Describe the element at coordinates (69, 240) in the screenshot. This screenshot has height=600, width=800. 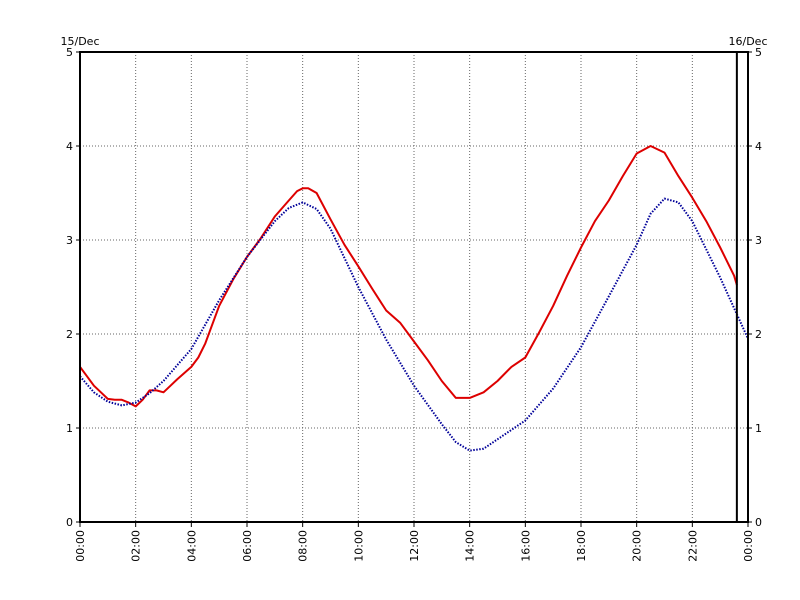
I see `y-tick-label-left: 3` at that location.